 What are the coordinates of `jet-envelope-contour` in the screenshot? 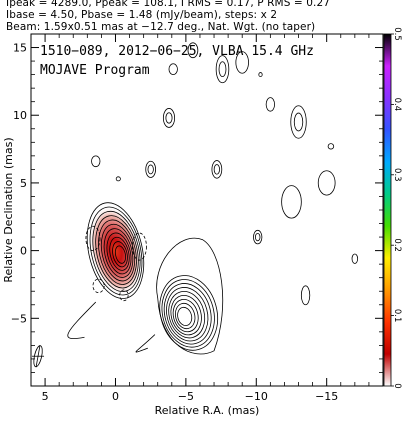 It's located at (190, 296).